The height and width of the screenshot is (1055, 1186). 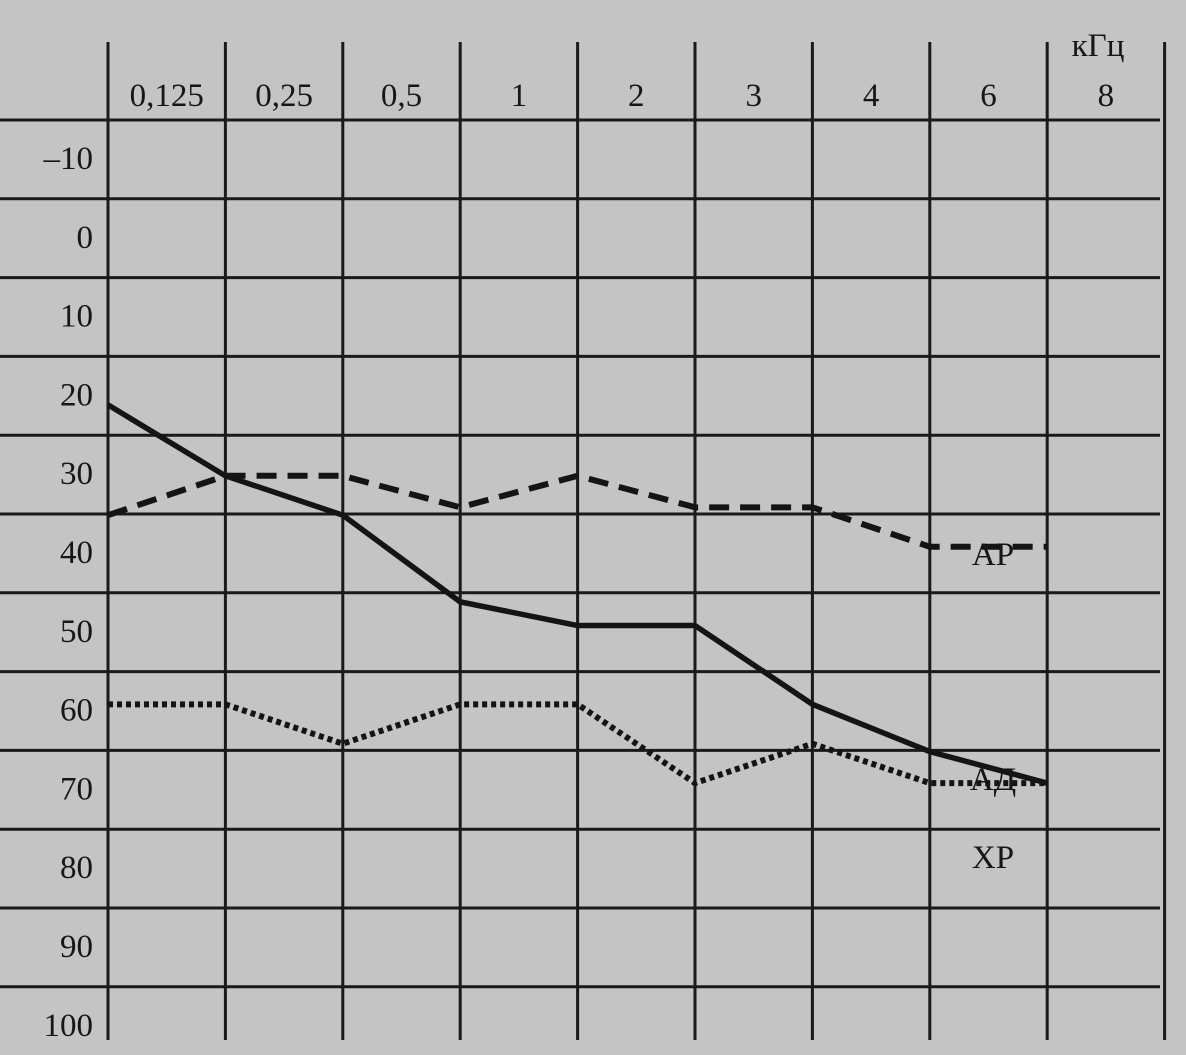 I want to click on x-tick-labels: 0,125 0,25 0,5 1 2 3 4 6 8, so click(x=622, y=96).